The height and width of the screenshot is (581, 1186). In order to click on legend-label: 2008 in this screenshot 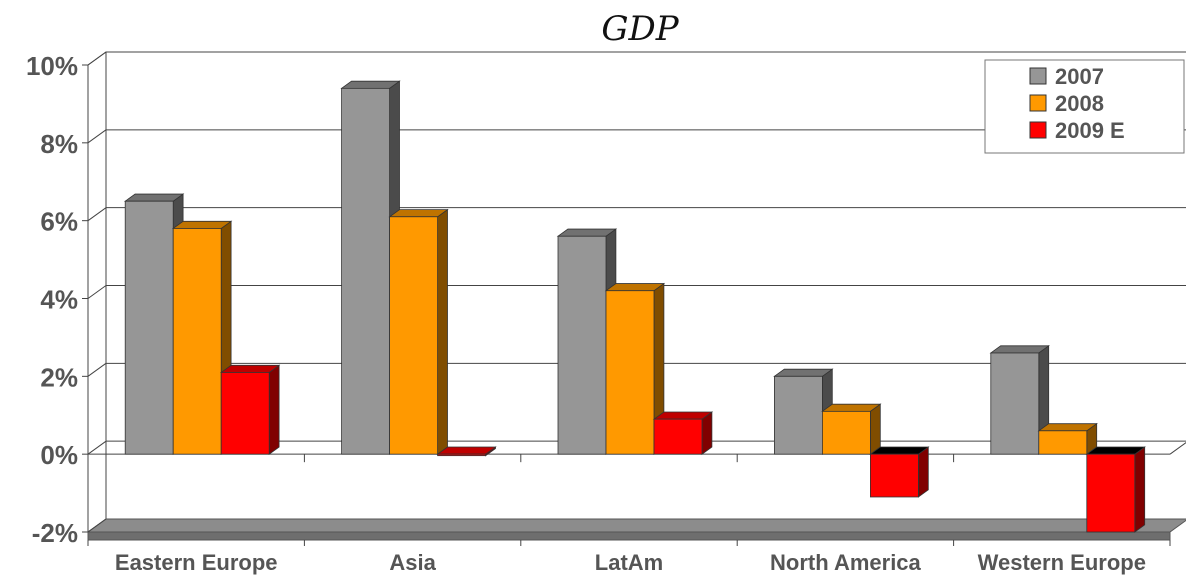, I will do `click(1079, 103)`.